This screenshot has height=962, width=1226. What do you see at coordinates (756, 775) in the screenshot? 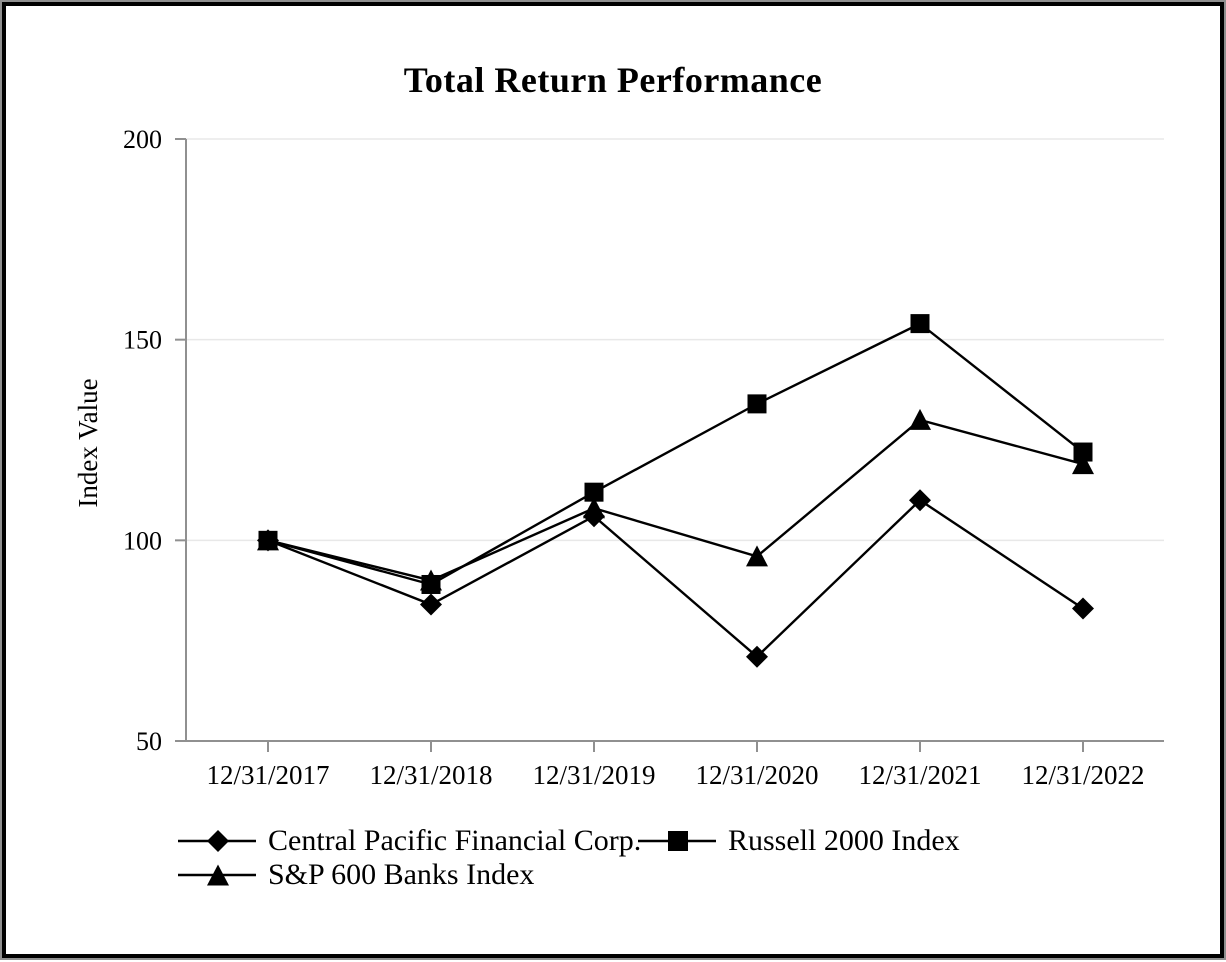
I see `x-tick-label: 12/31/2020` at bounding box center [756, 775].